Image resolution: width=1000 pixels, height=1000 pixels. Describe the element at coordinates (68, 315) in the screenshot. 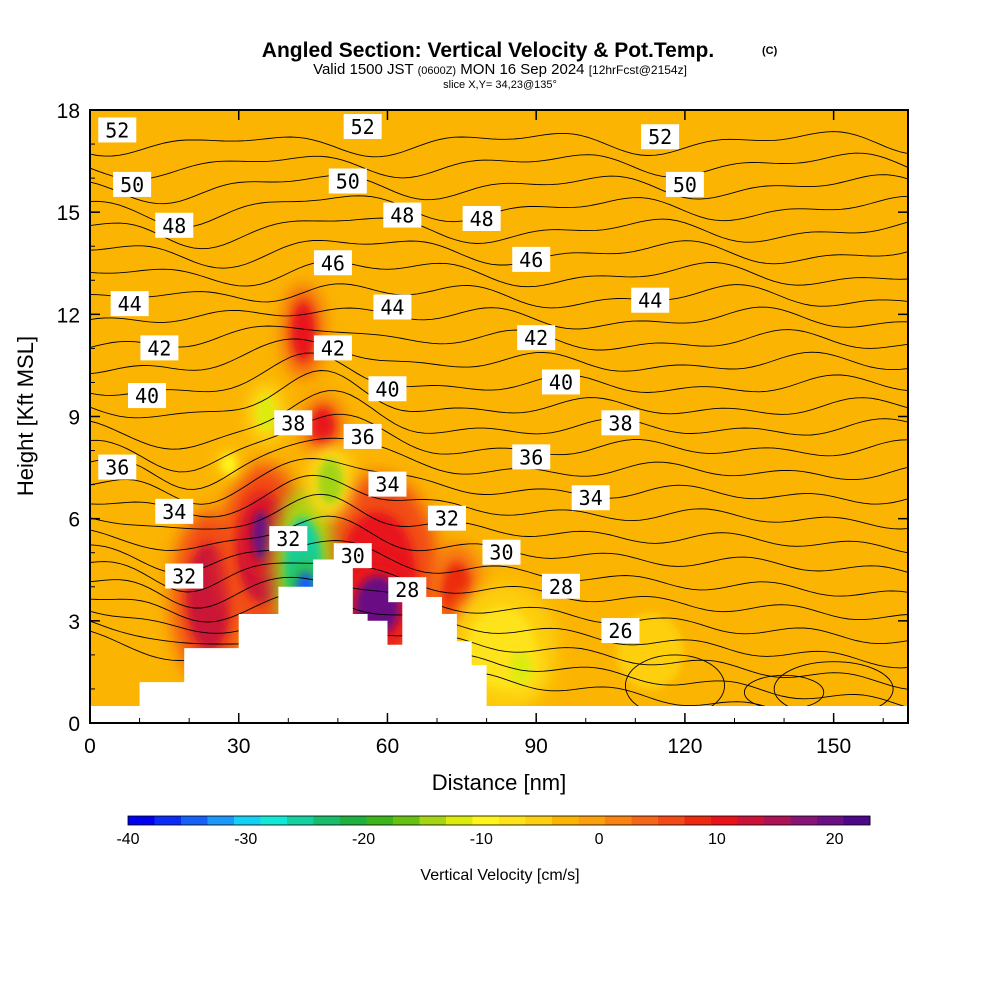

I see `y-tick-label: 12` at that location.